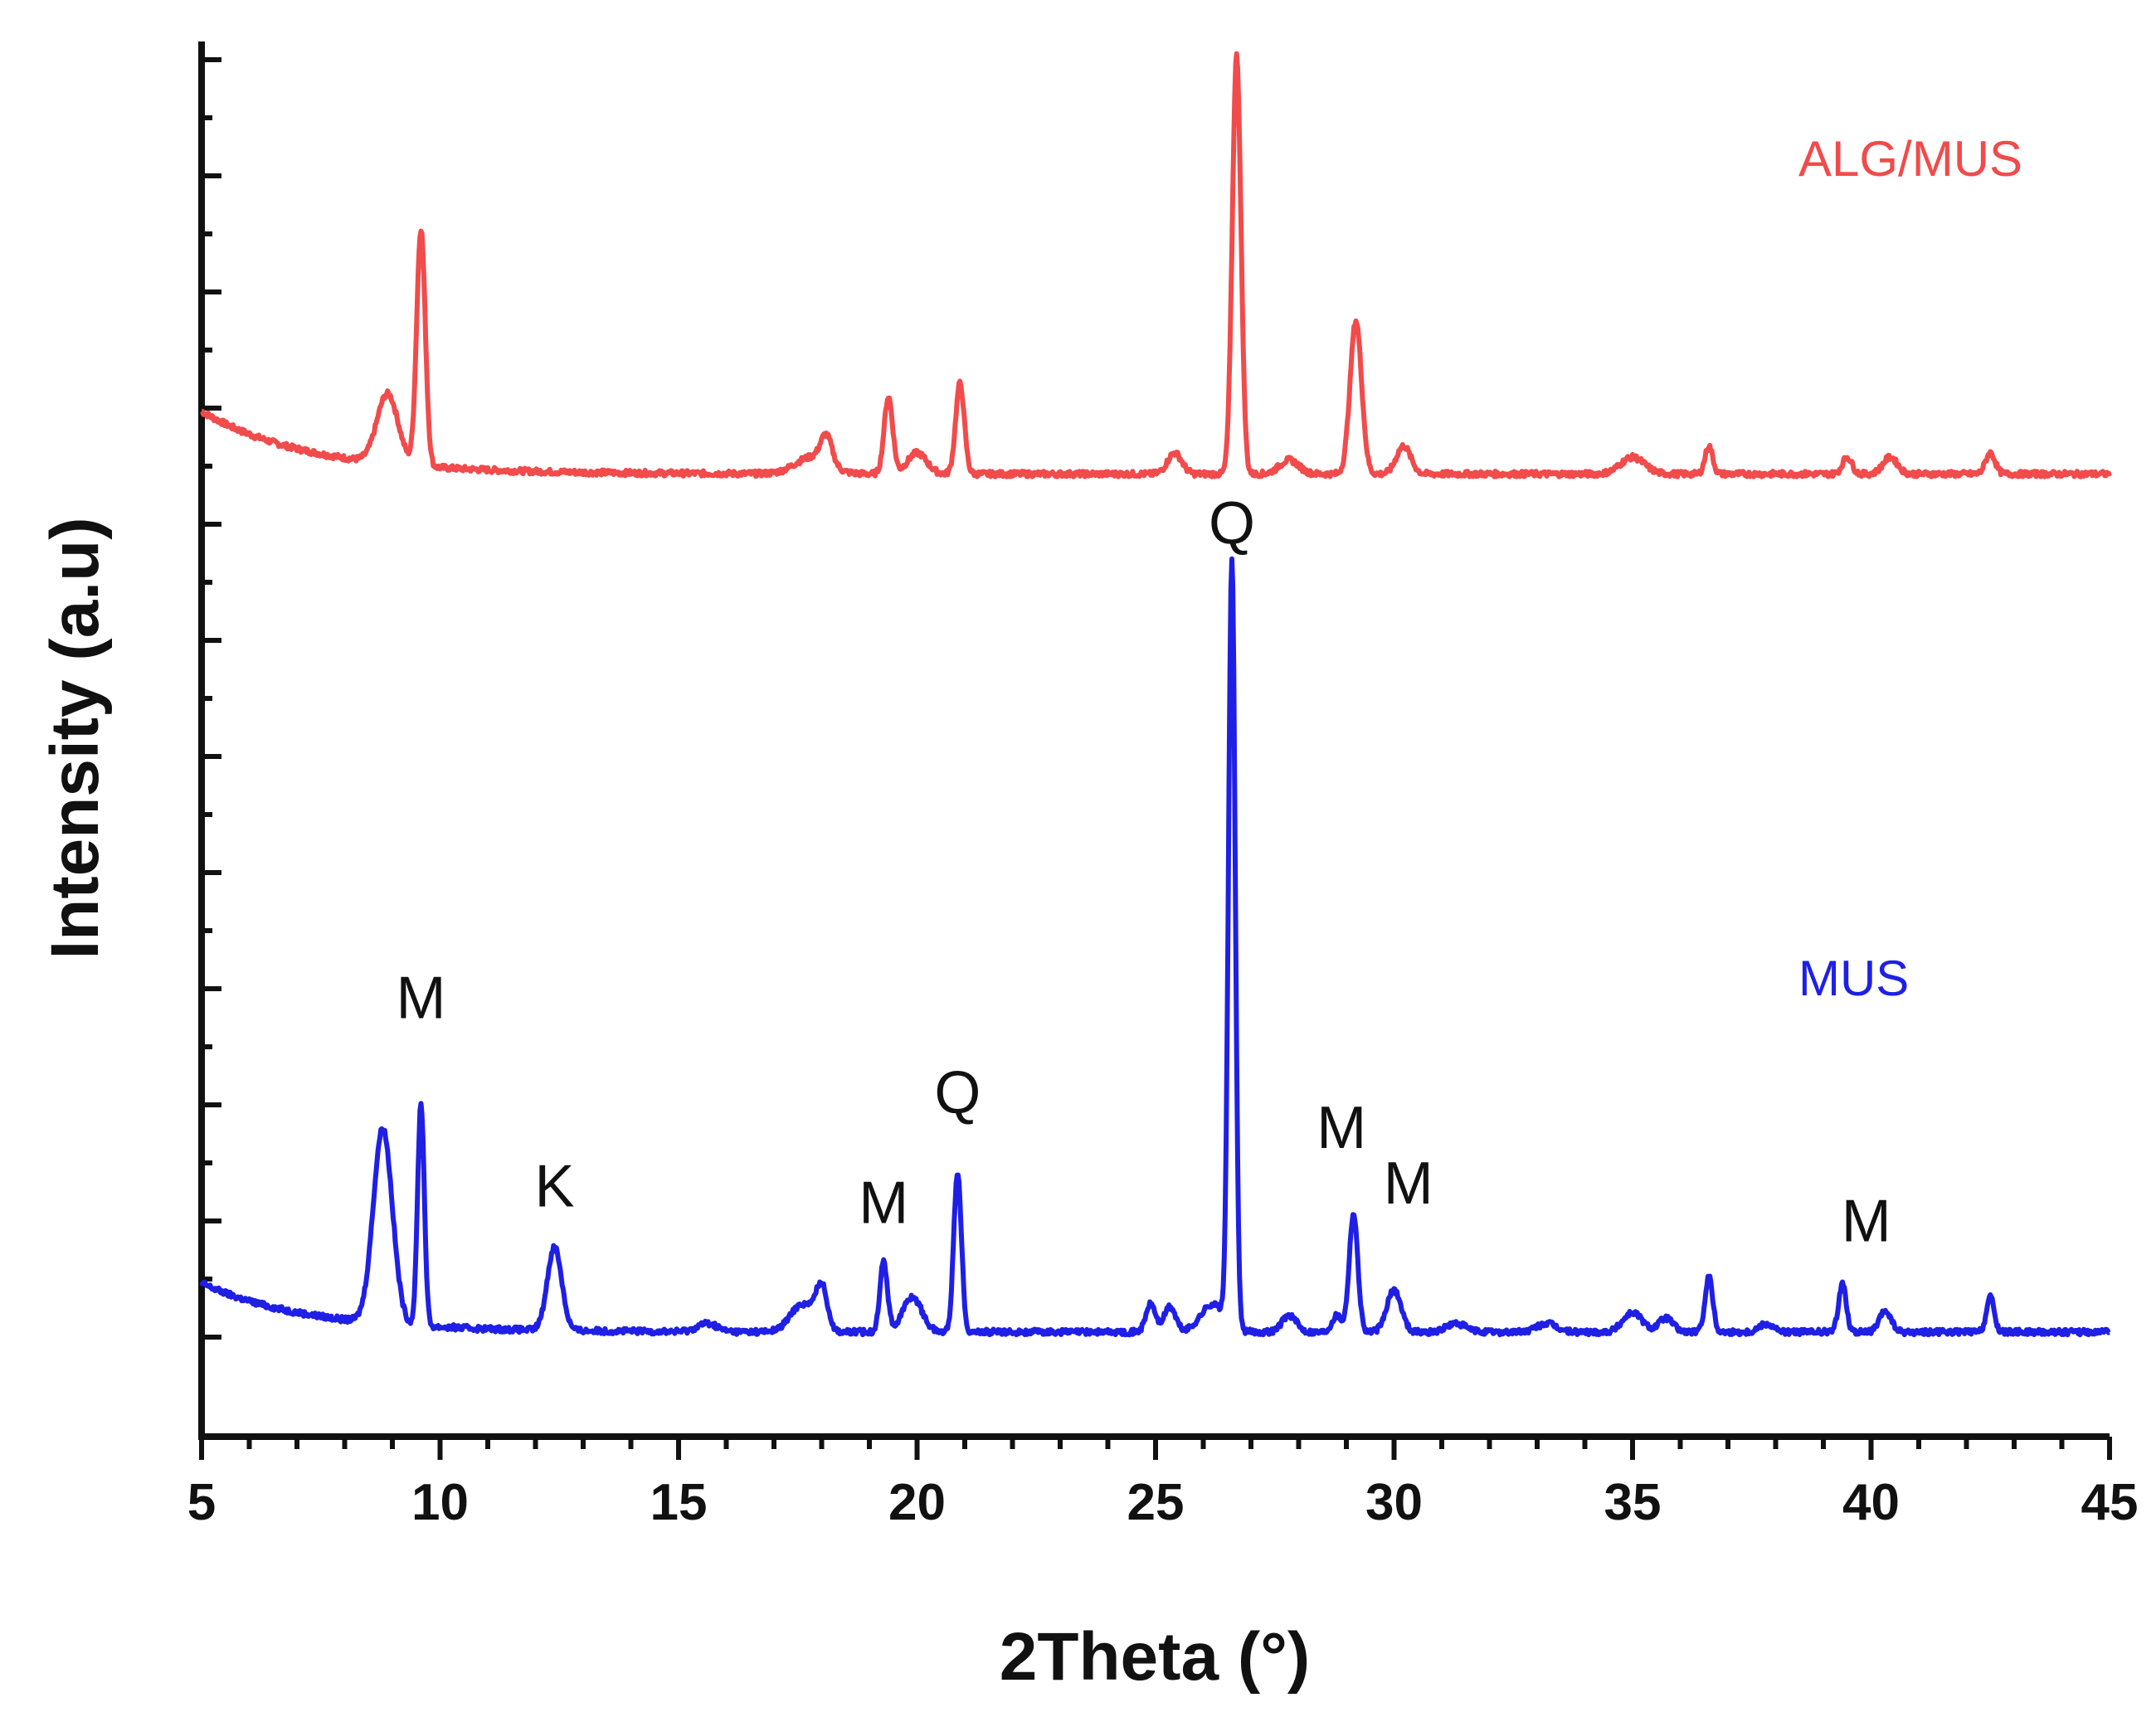 The image size is (2156, 1717). I want to click on peak-label: K, so click(554, 1186).